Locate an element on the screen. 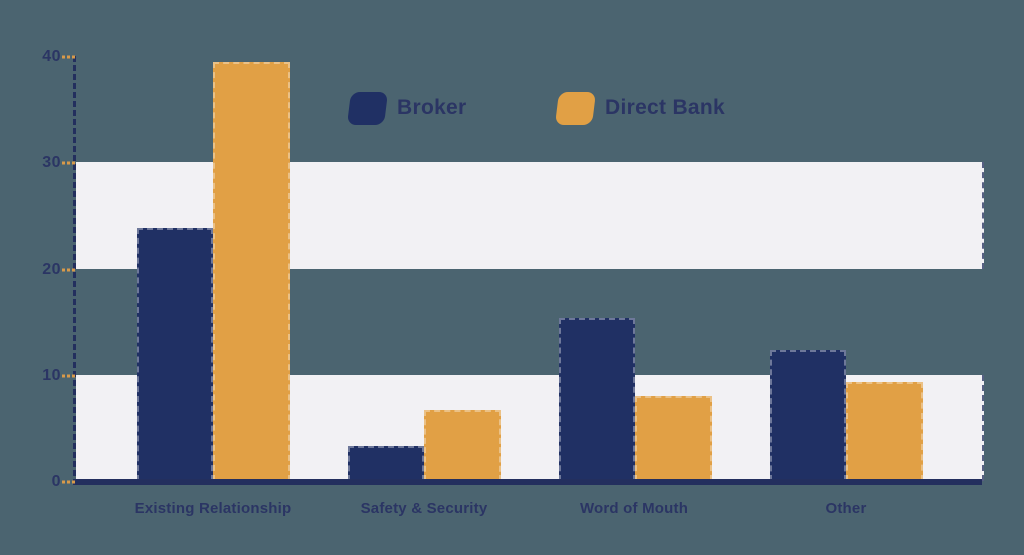 This screenshot has height=555, width=1024. bar-direct-bank-existing-relationship is located at coordinates (251, 271).